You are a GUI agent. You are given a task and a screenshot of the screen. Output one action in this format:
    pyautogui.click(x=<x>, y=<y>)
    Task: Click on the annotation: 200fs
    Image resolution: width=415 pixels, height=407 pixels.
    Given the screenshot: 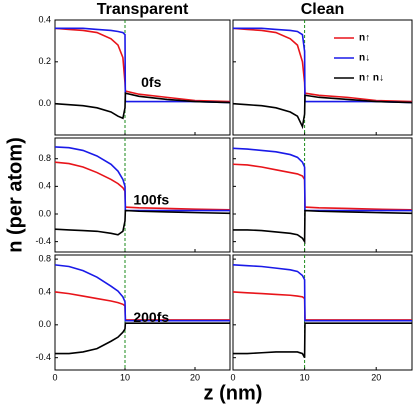 What is the action you would take?
    pyautogui.click(x=151, y=317)
    